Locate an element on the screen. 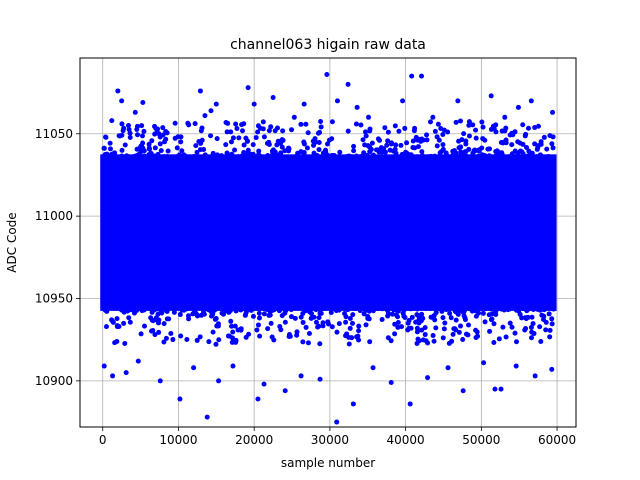 Image resolution: width=640 pixels, height=480 pixels. y-tick-label: 10950 is located at coordinates (54, 299).